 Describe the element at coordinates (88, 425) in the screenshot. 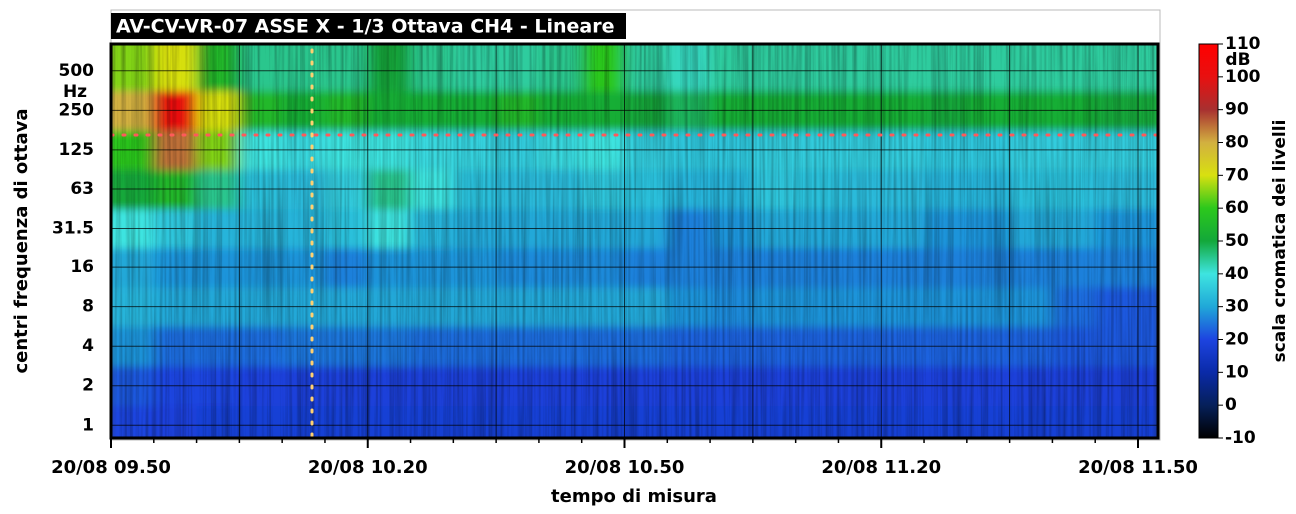

I see `y-tick-label: 1` at that location.